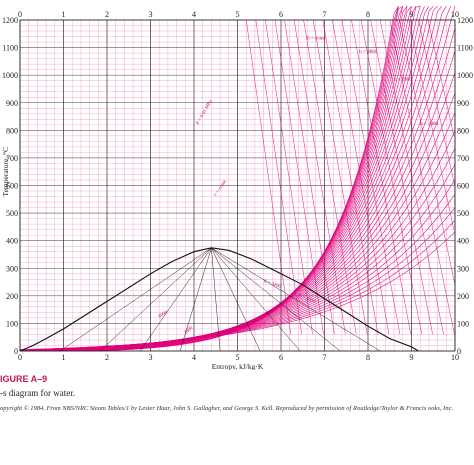  I want to click on y-tick-label-right: 500, so click(463, 213).